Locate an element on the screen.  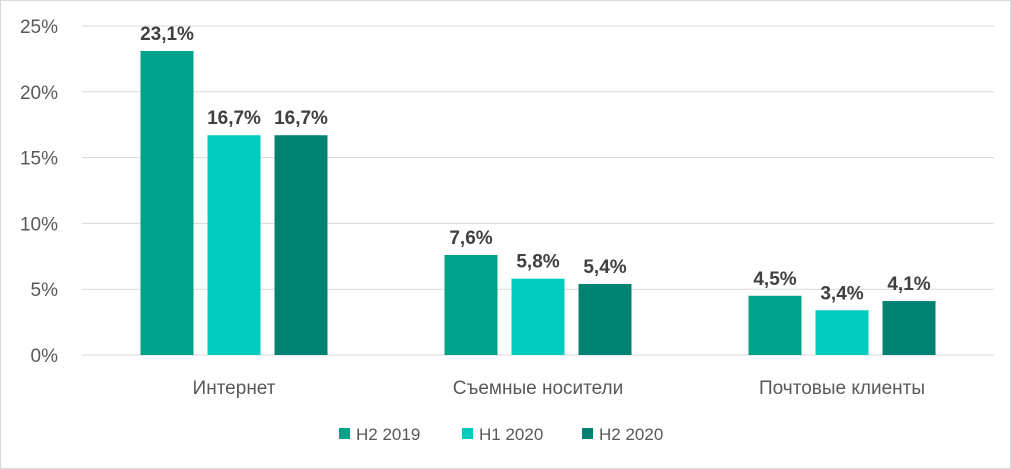
legend-label: H2 2019 is located at coordinates (388, 434).